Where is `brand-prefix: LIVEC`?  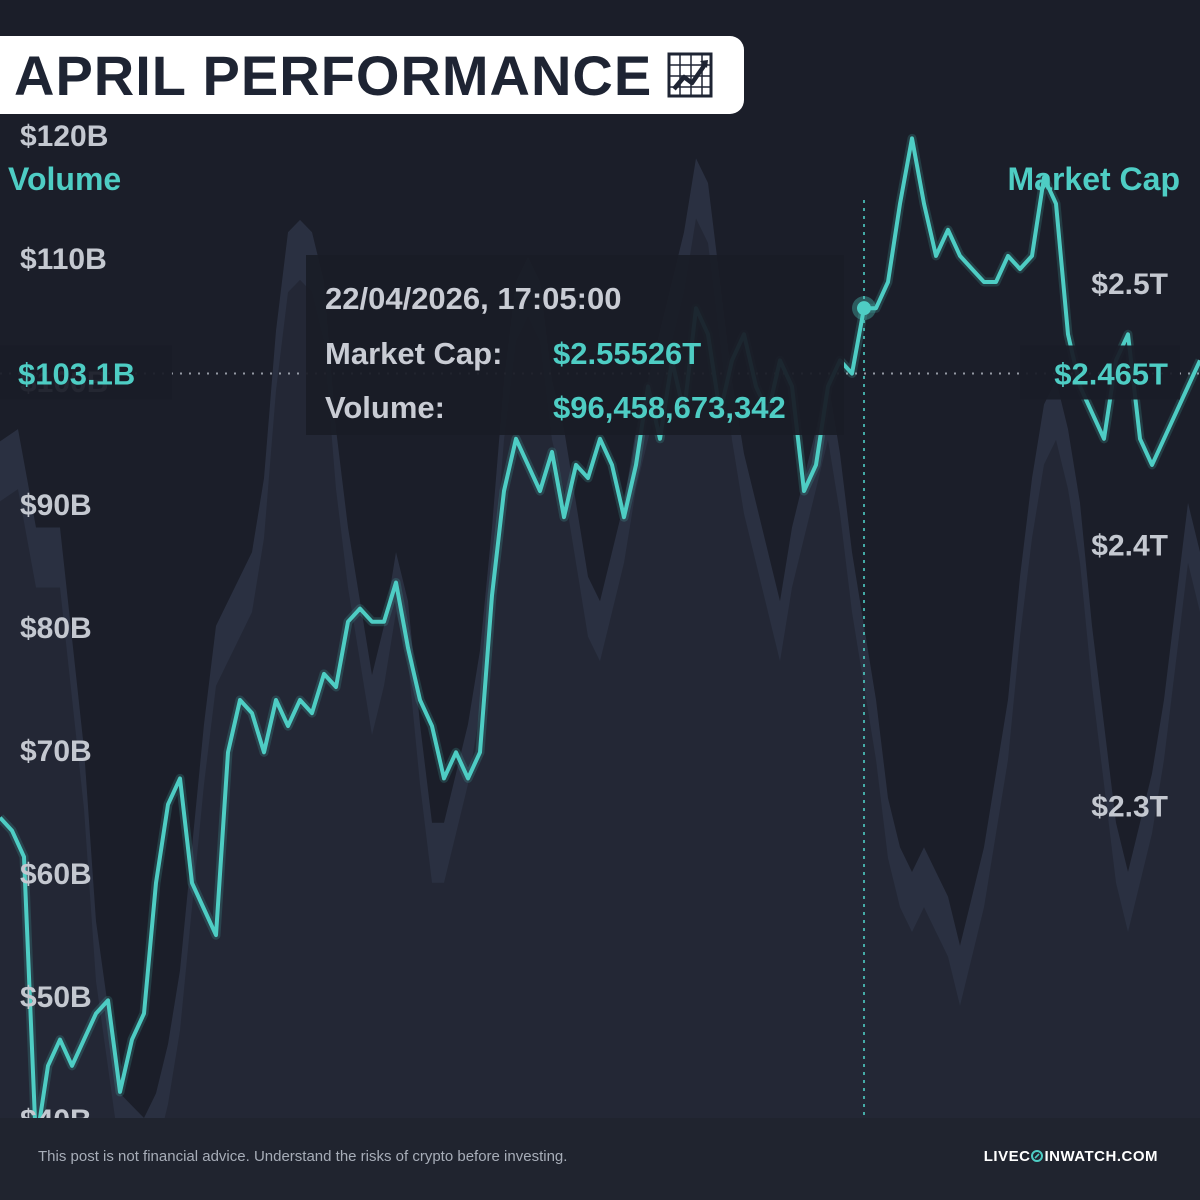 brand-prefix: LIVEC is located at coordinates (1007, 1156).